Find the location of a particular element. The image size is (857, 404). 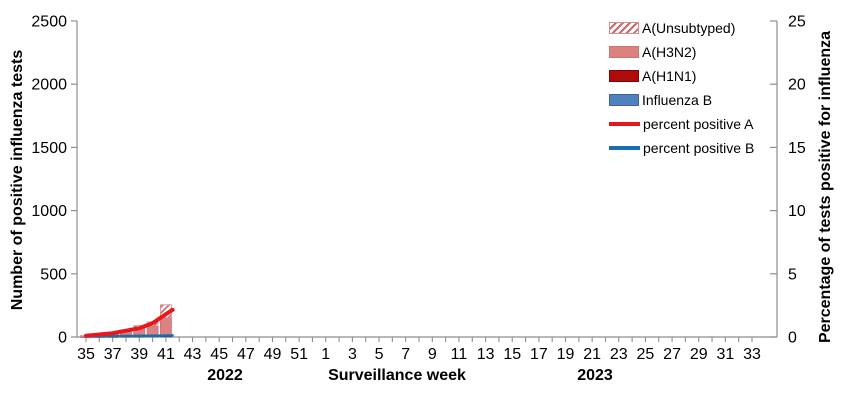

legend-item-influenza-b: Influenza B is located at coordinates (681, 100).